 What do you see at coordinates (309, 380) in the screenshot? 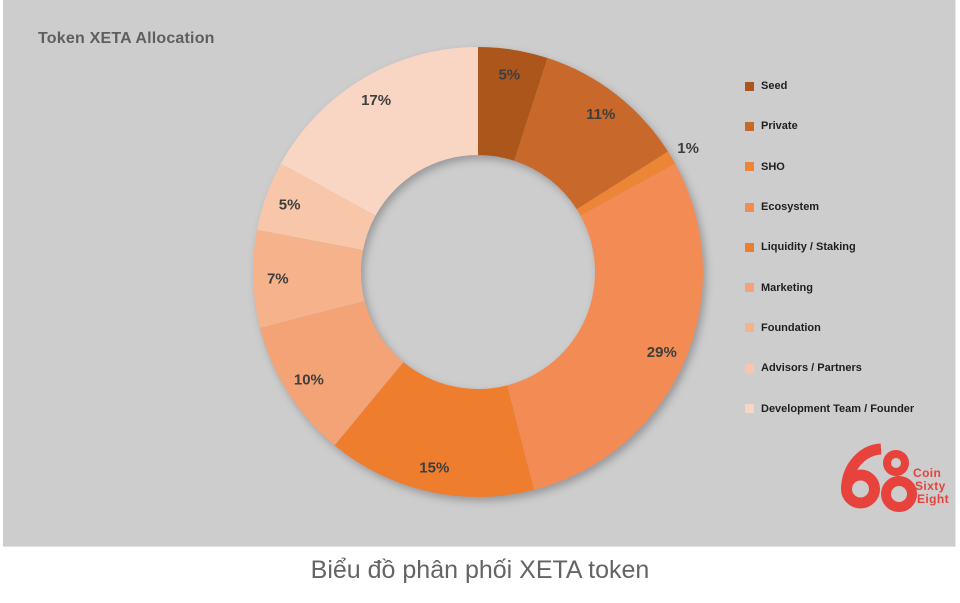
I see `slice-label: 10%` at bounding box center [309, 380].